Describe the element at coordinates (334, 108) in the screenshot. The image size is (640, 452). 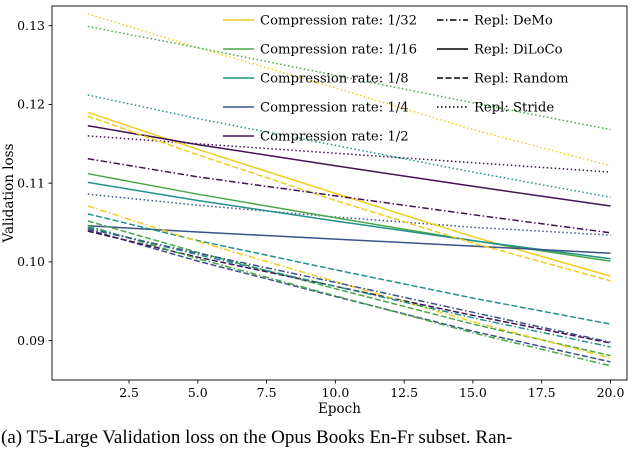
I see `legend-compression-label: Compression rate: 1/4` at that location.